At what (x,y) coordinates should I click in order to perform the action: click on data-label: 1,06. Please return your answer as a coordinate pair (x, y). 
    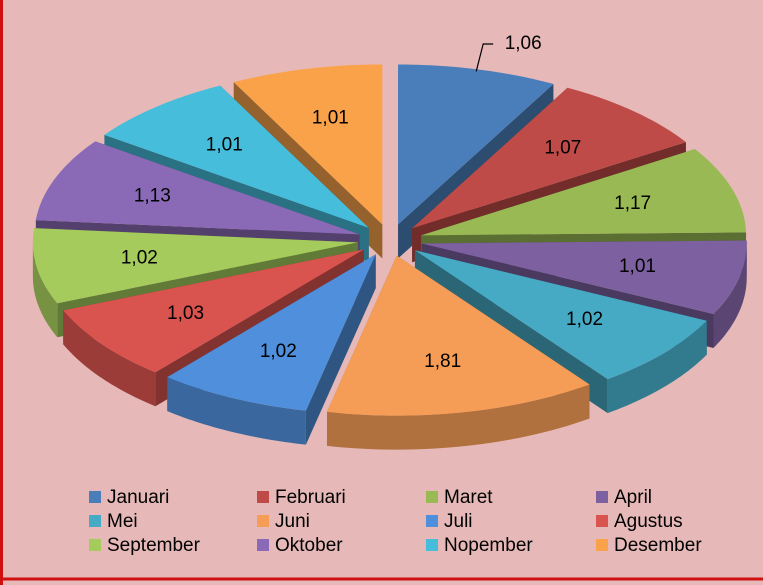
    Looking at the image, I should click on (523, 43).